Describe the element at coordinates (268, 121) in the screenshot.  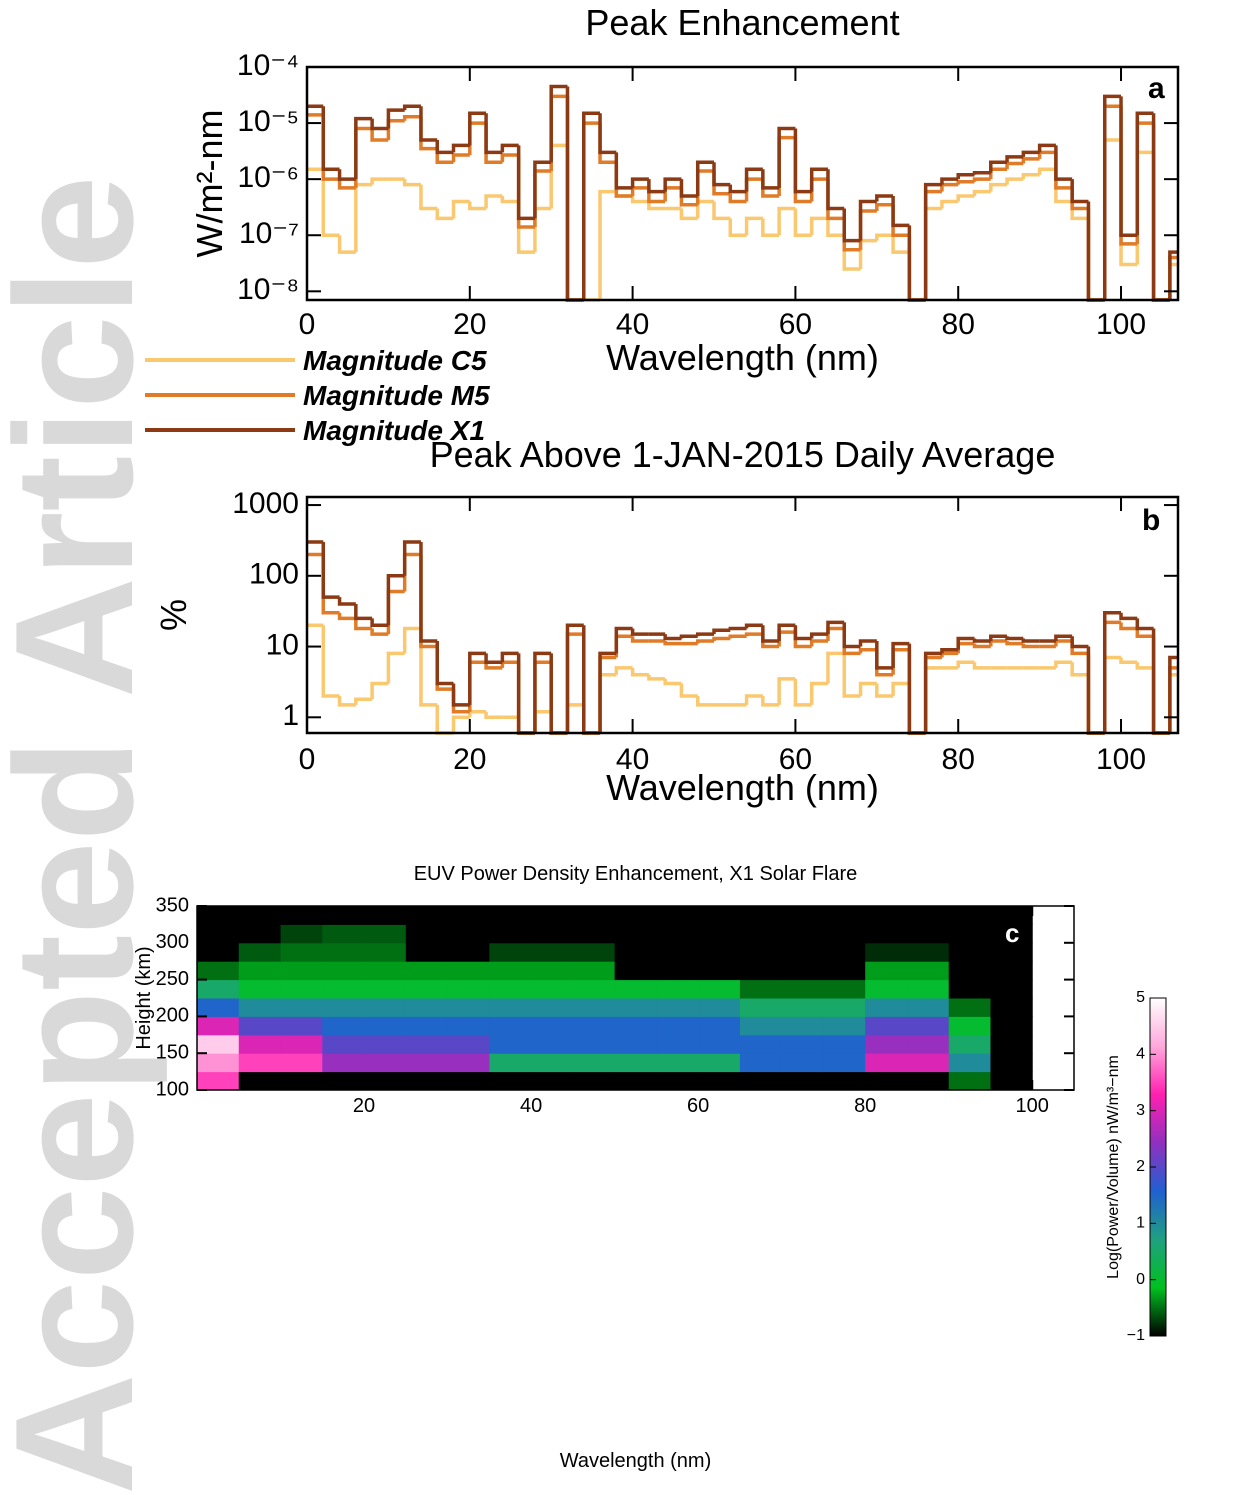
I see `y-tick-label: 10⁻⁵` at that location.